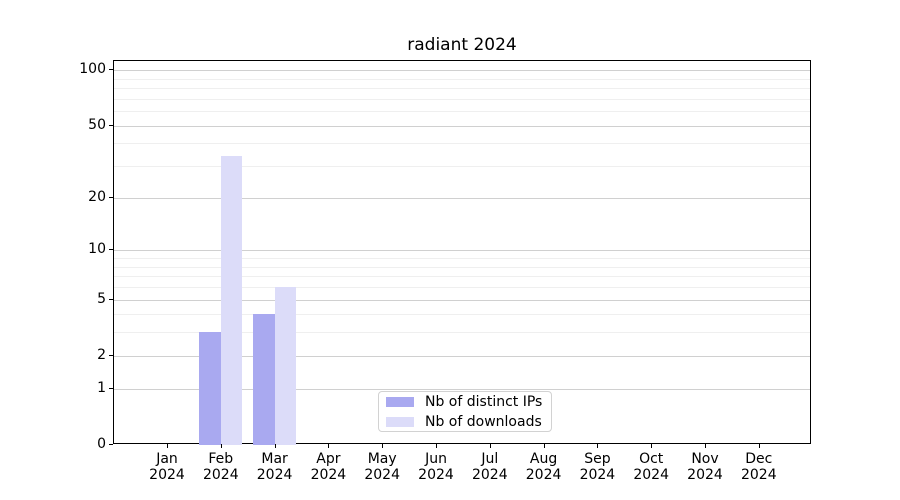  What do you see at coordinates (274, 467) in the screenshot?
I see `x-tick-label-mar: Mar 2024` at bounding box center [274, 467].